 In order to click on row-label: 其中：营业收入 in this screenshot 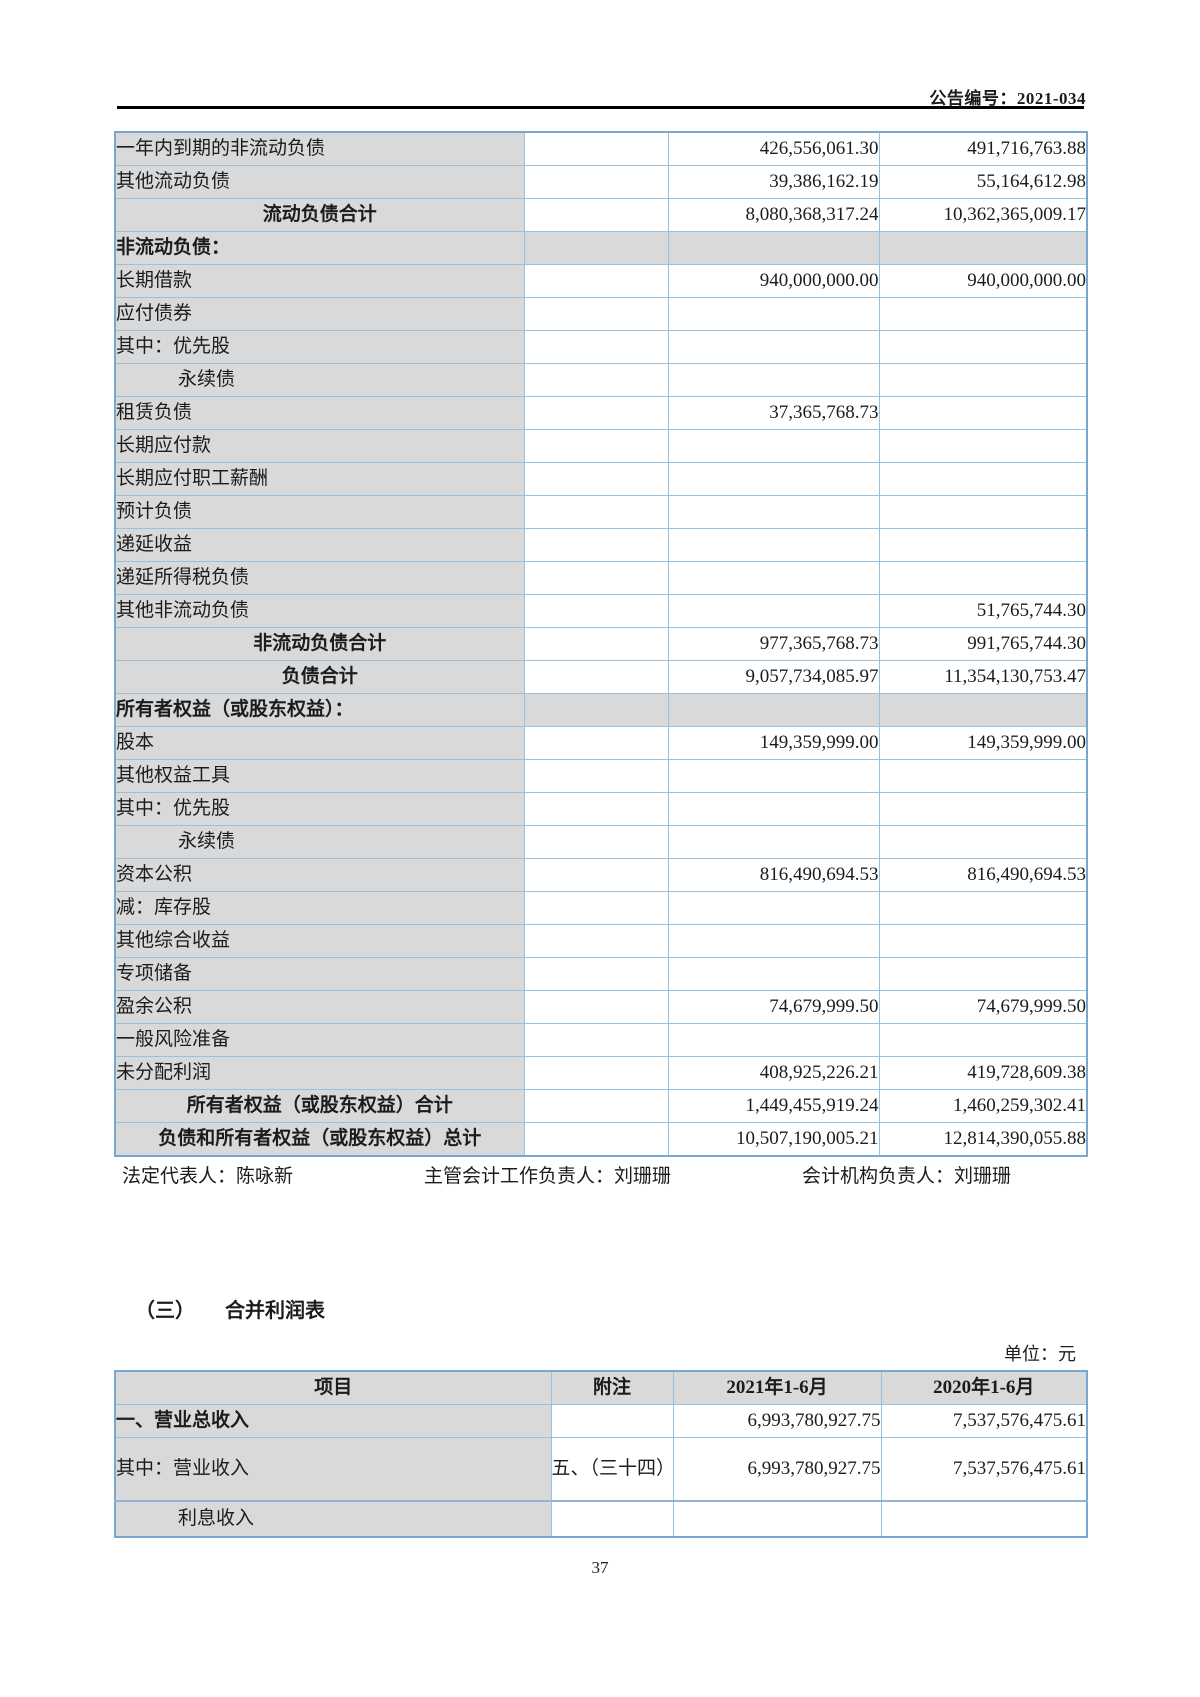, I will do `click(333, 1469)`.